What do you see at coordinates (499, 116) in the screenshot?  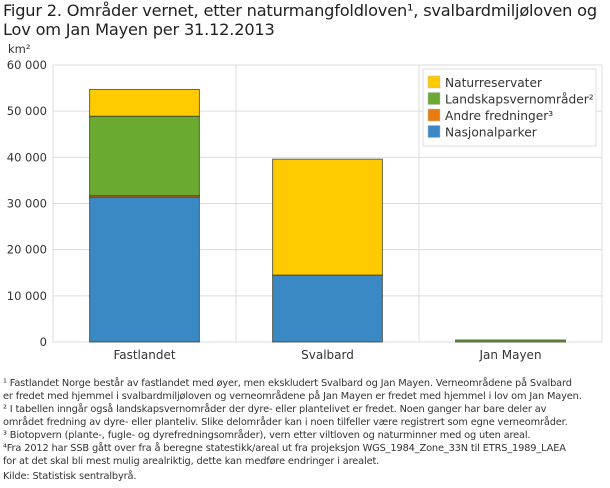 I see `legend-label: Andre fredninger³` at bounding box center [499, 116].